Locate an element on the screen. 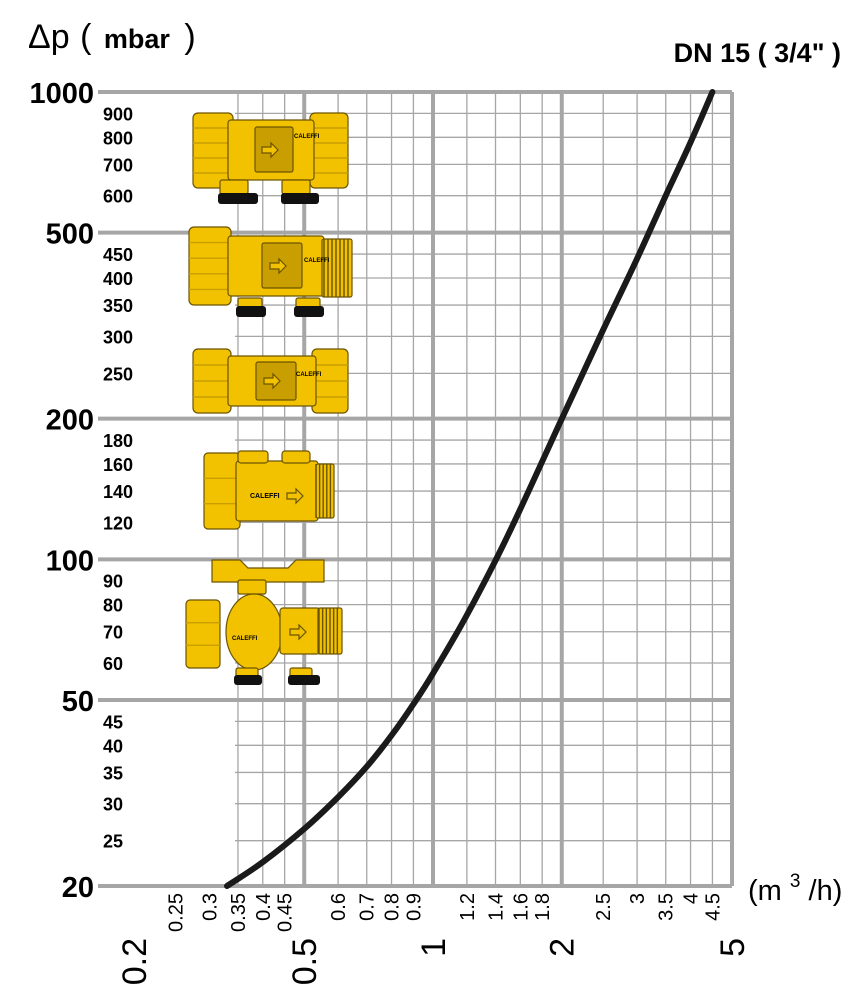  y-major-tick-label: 1000 is located at coordinates (61, 94).